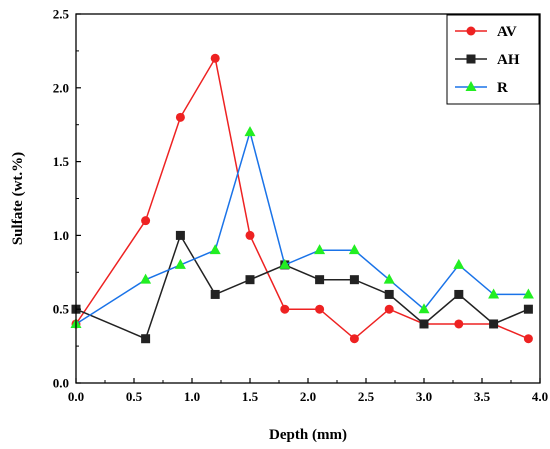  What do you see at coordinates (308, 396) in the screenshot?
I see `x-tick-label: 2.0` at bounding box center [308, 396].